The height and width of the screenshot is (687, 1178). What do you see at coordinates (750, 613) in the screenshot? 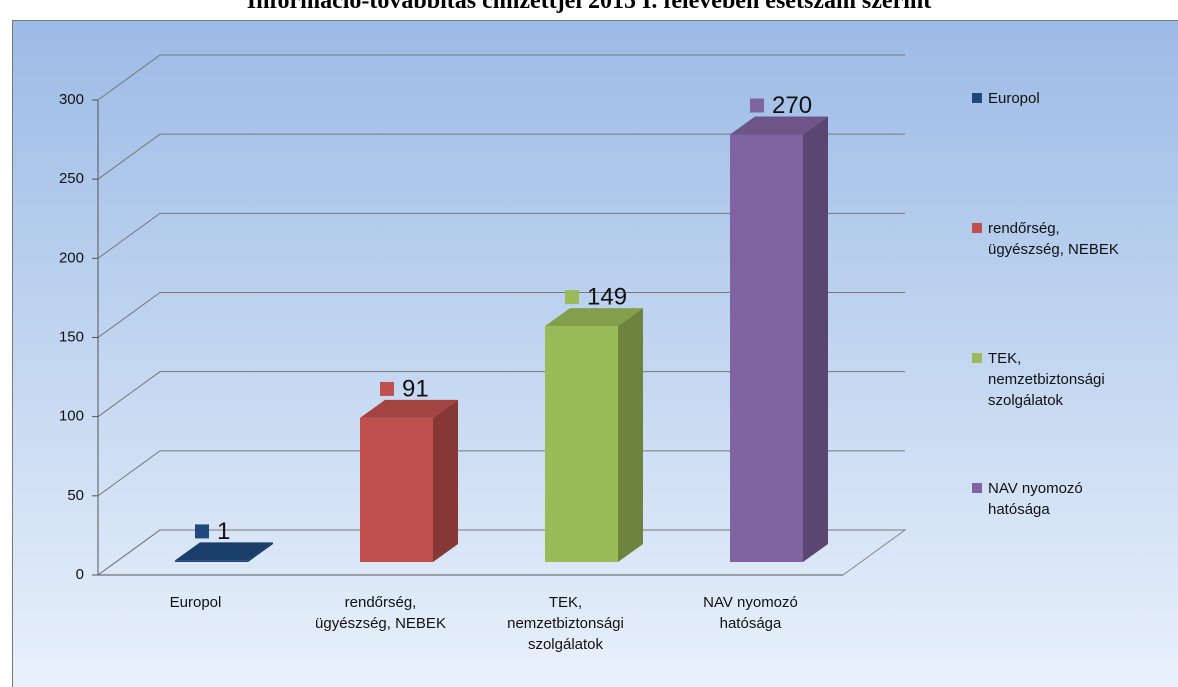
I see `x-tick-label: NAV nyomozó hatósága` at bounding box center [750, 613].